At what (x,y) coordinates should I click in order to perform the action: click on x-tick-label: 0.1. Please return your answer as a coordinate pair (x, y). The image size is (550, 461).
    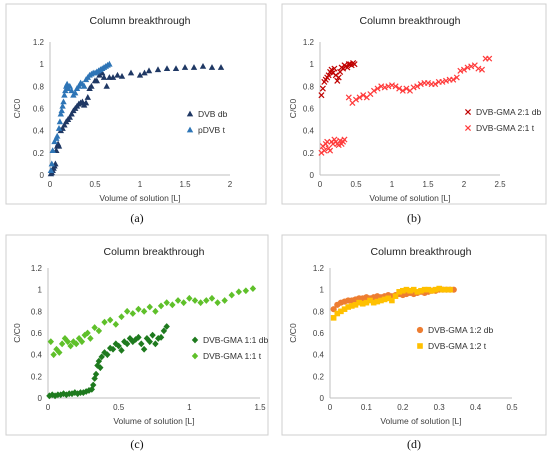
    Looking at the image, I should click on (367, 407).